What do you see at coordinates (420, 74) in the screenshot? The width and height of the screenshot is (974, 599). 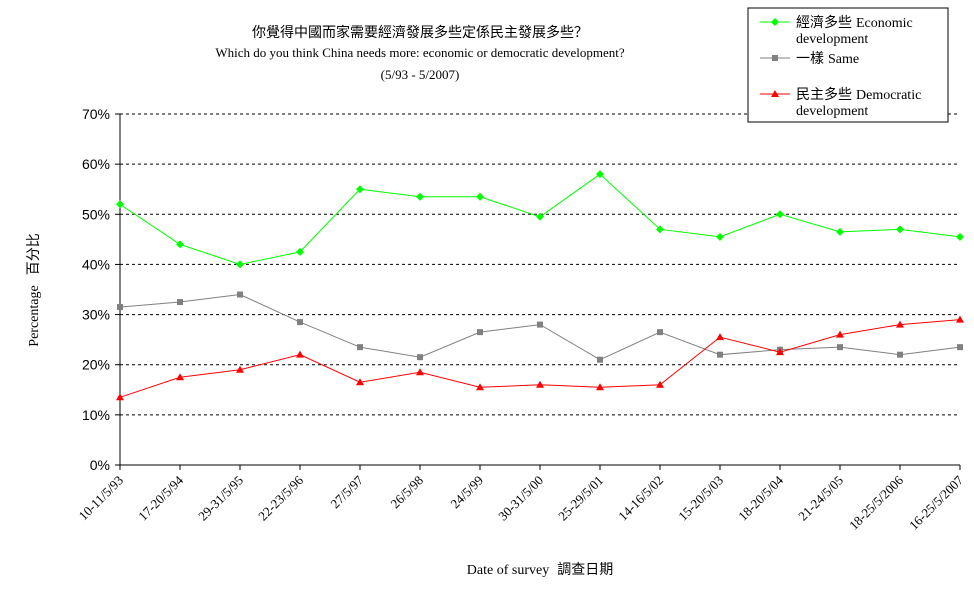 I see `chart-subtitle: (5/93 - 5/2007)` at bounding box center [420, 74].